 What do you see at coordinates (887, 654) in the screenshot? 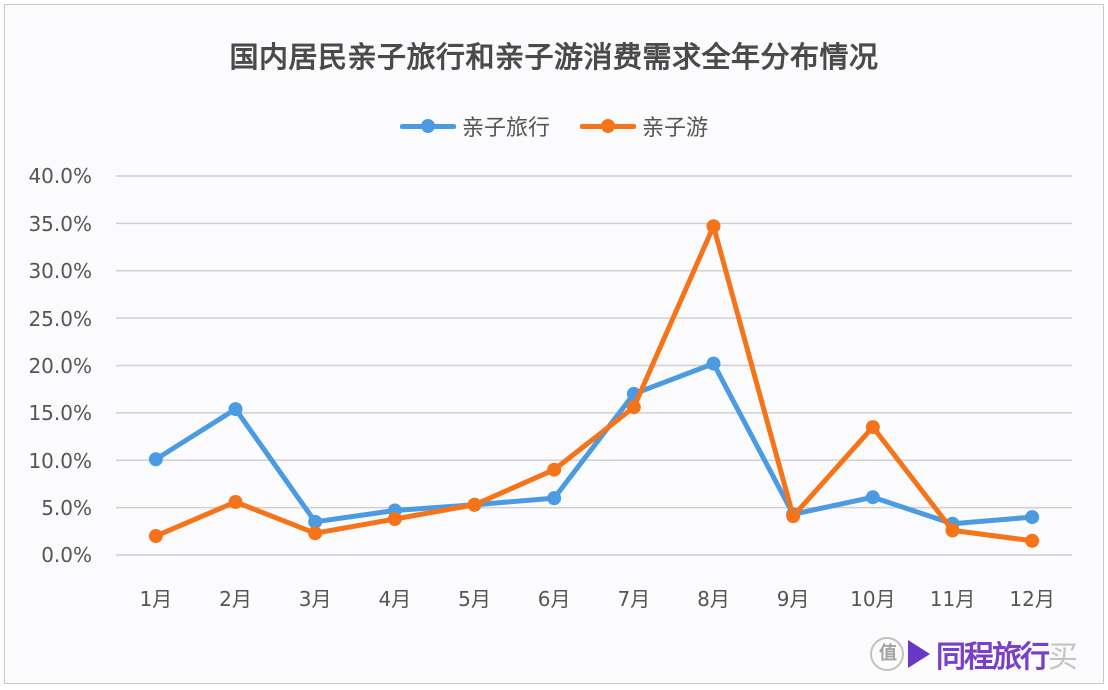
I see `watermark-logo-icon: 值` at bounding box center [887, 654].